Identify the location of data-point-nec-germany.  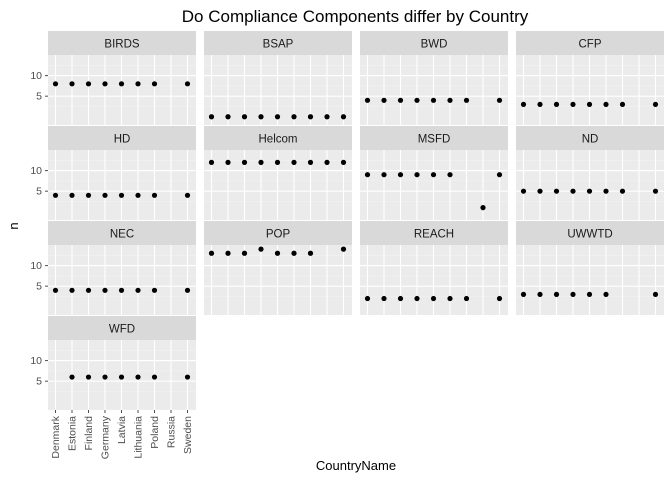
(105, 290).